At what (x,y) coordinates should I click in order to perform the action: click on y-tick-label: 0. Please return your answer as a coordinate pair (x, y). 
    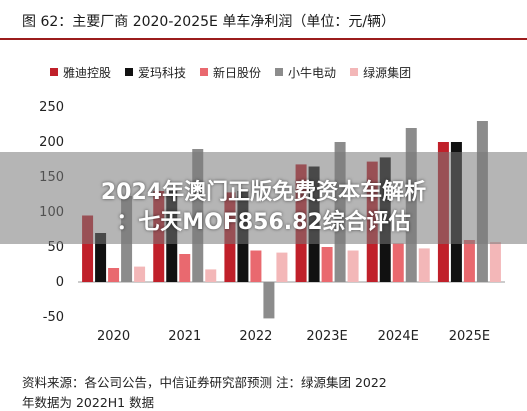
    Looking at the image, I should click on (60, 282).